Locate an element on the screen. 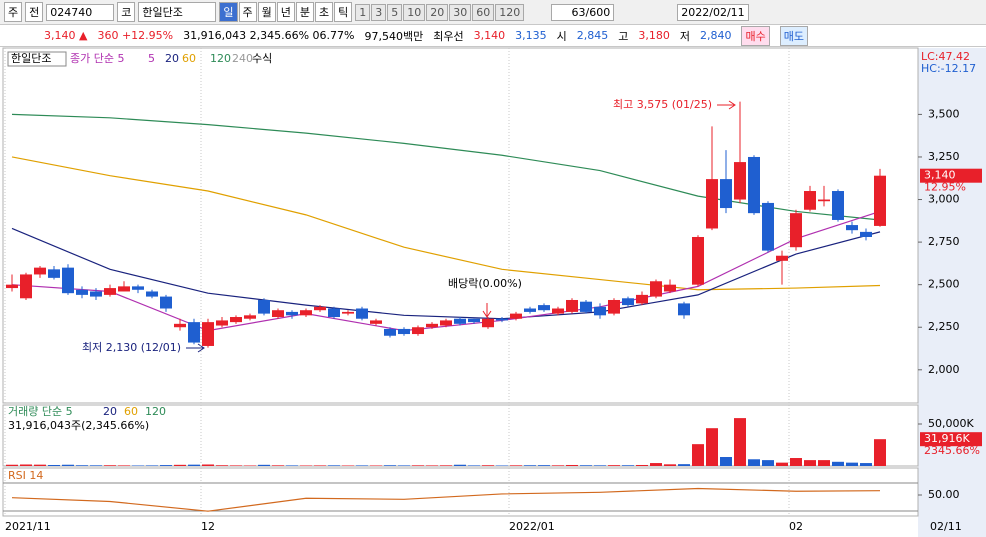 The height and width of the screenshot is (537, 986). toolbar-button: 일 is located at coordinates (228, 12).